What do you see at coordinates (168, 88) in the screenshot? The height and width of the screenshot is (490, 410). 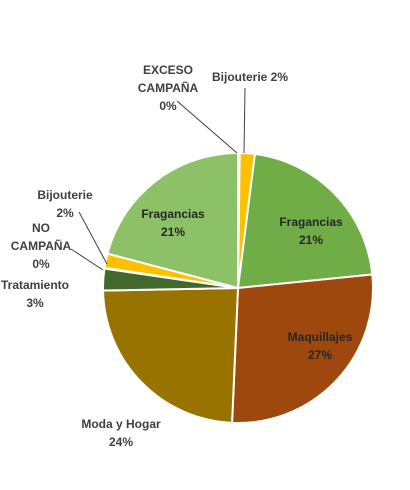 I see `data-label: EXCESO CAMPAÑA 0%` at bounding box center [168, 88].